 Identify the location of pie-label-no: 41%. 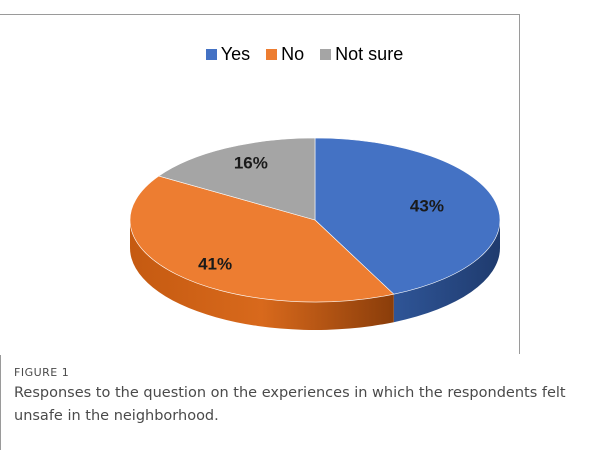
(215, 264).